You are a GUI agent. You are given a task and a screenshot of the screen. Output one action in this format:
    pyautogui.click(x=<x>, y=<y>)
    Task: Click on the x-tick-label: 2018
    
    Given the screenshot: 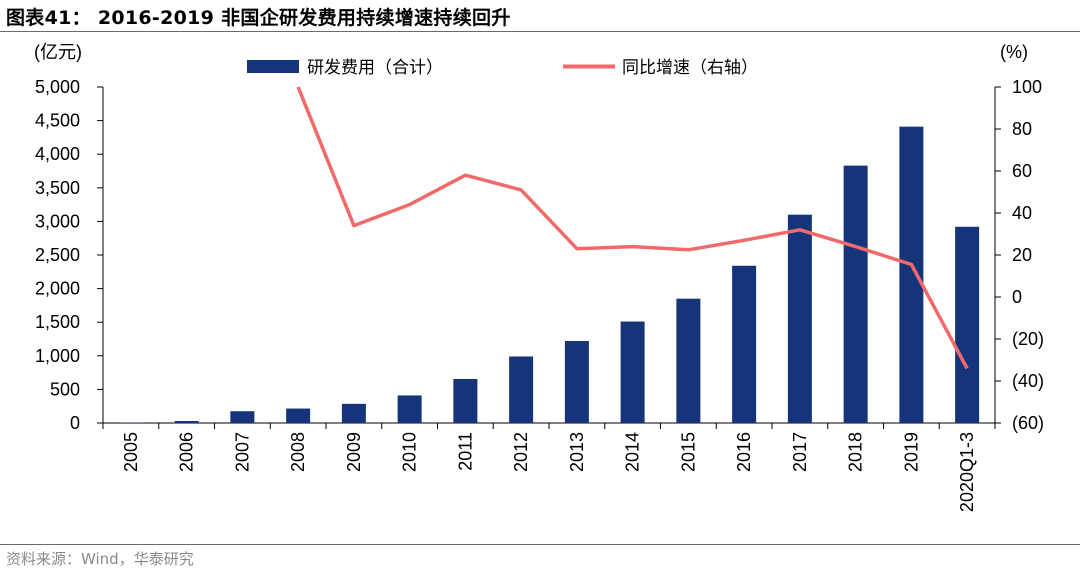 What is the action you would take?
    pyautogui.click(x=856, y=452)
    